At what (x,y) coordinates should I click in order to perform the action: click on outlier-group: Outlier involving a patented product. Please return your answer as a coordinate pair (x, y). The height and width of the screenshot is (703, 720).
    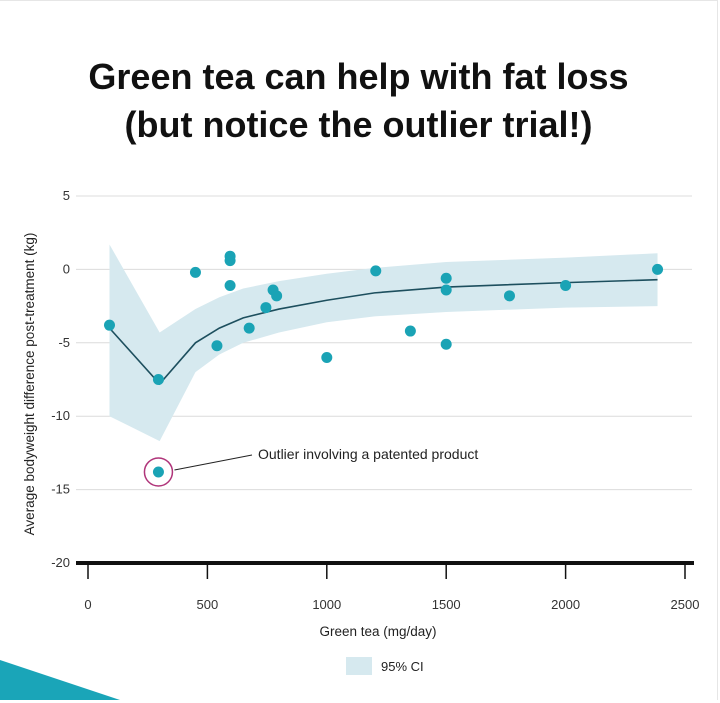
    Looking at the image, I should click on (310, 466).